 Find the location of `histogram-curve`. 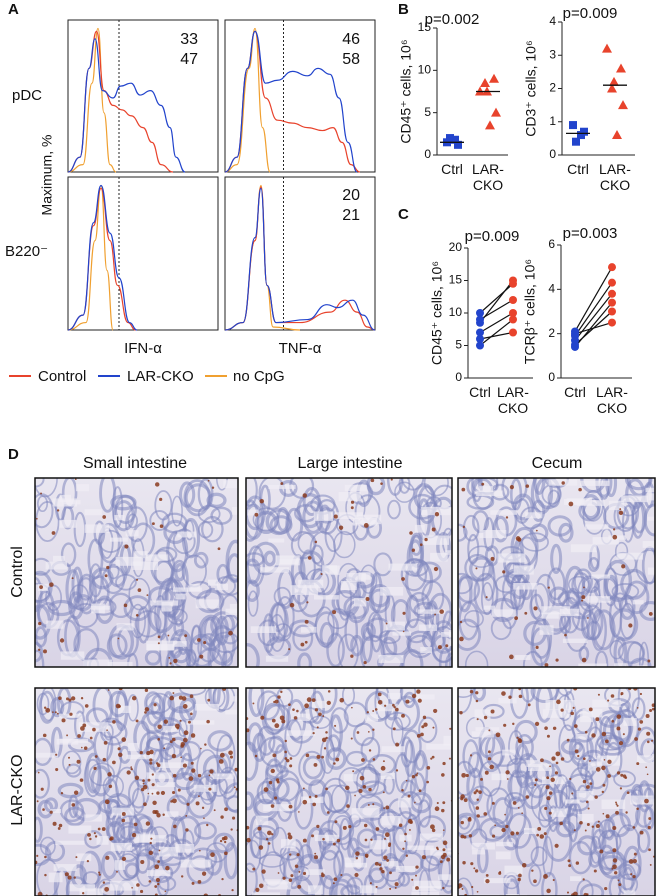

histogram-curve is located at coordinates (126, 105).